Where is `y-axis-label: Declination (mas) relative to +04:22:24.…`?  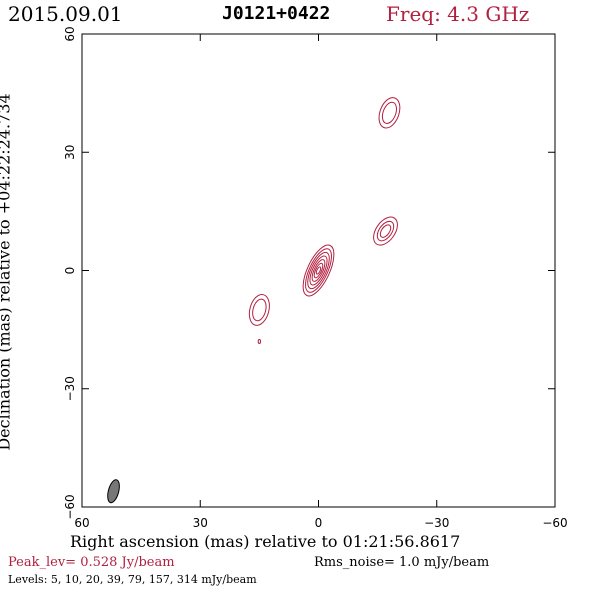
y-axis-label: Declination (mas) relative to +04:22:24.… is located at coordinates (7, 272).